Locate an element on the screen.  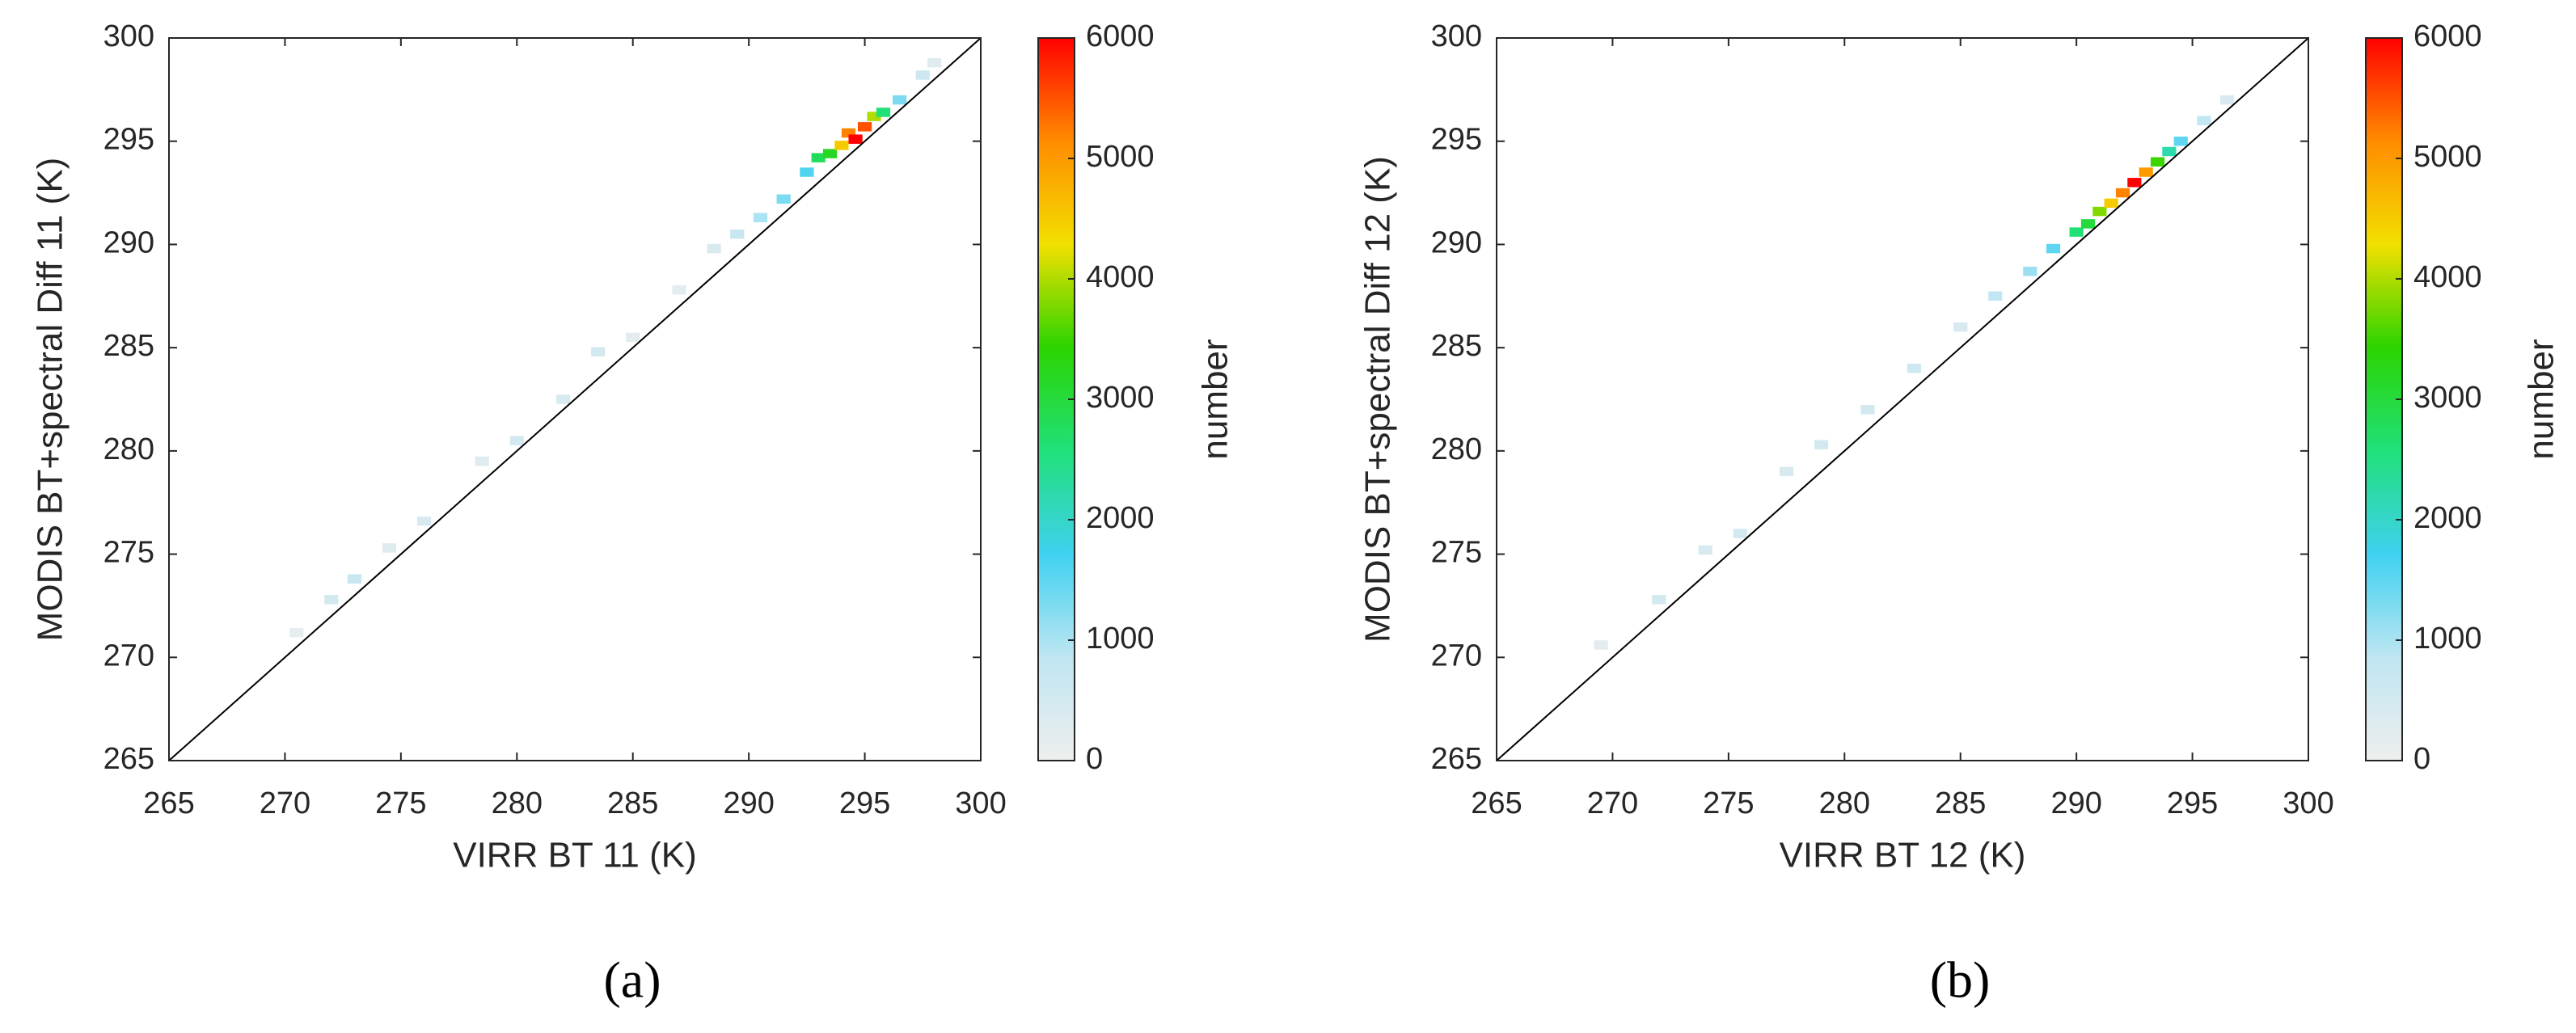
y-tick-label: 265 is located at coordinates (128, 759).